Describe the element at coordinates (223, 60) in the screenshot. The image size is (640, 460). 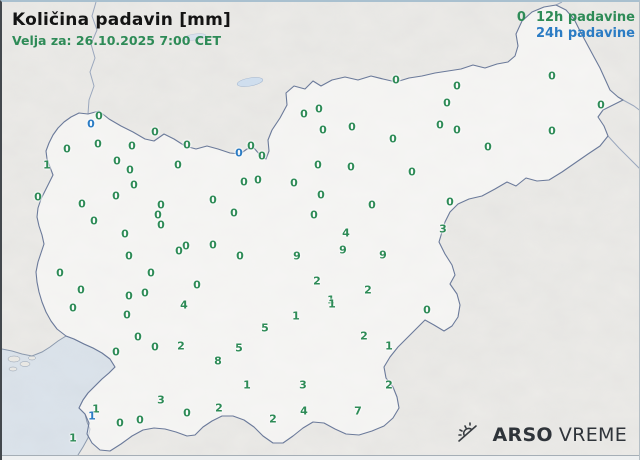
I see `alpine-lakes` at that location.